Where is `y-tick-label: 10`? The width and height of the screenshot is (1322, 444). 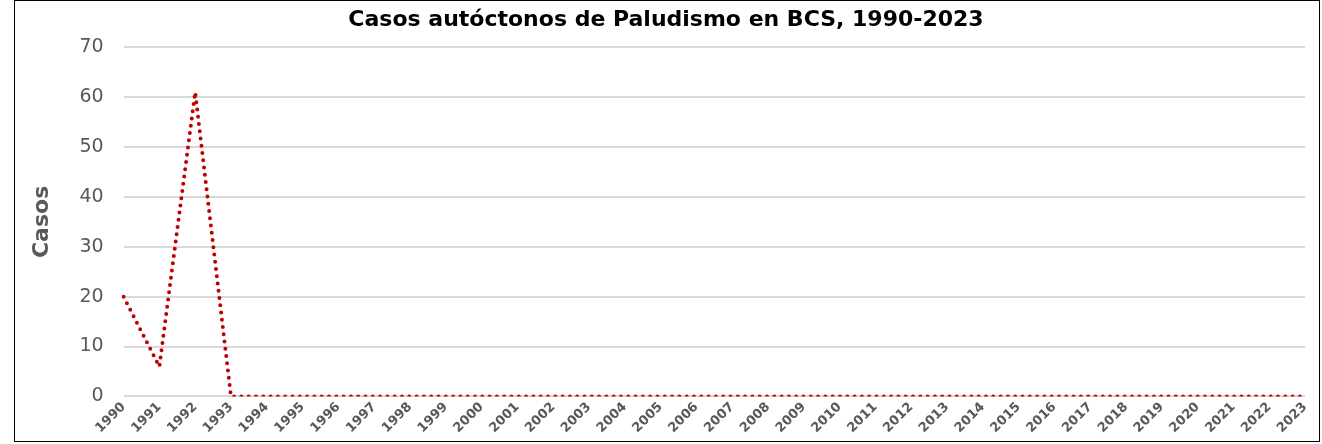
y-tick-label: 10 is located at coordinates (91, 344).